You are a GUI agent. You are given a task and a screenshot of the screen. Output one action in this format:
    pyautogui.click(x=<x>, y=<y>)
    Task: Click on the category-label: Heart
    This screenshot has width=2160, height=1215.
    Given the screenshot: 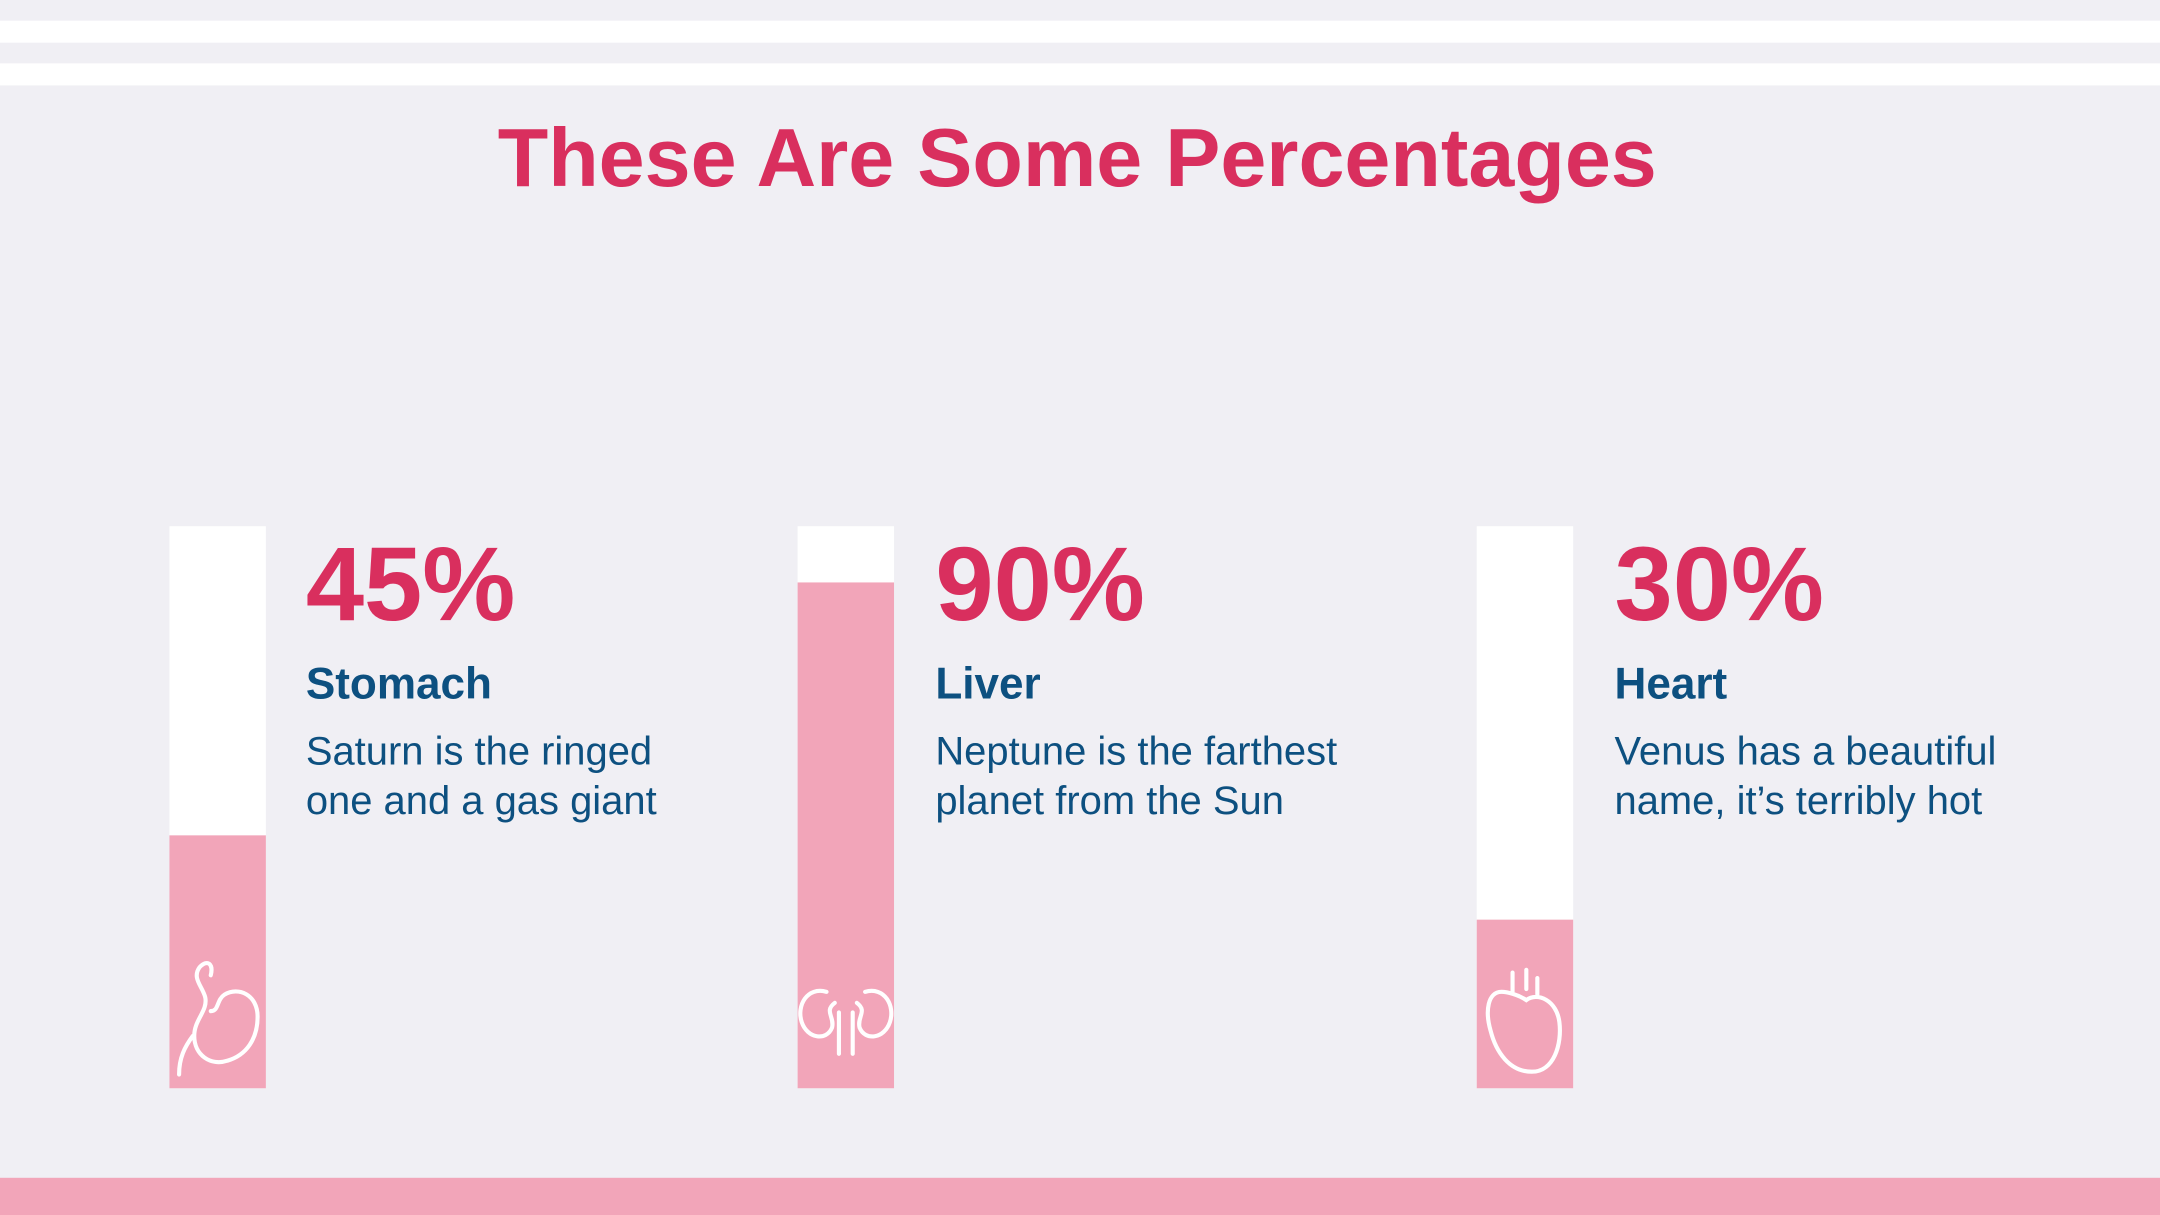 What is the action you would take?
    pyautogui.click(x=1670, y=683)
    